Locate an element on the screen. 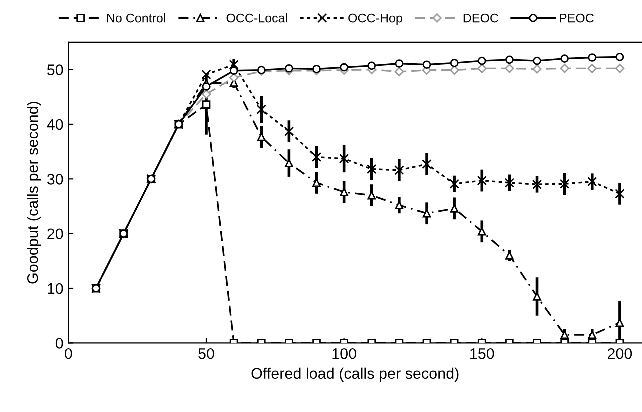  y-tick-label: 20 is located at coordinates (56, 234).